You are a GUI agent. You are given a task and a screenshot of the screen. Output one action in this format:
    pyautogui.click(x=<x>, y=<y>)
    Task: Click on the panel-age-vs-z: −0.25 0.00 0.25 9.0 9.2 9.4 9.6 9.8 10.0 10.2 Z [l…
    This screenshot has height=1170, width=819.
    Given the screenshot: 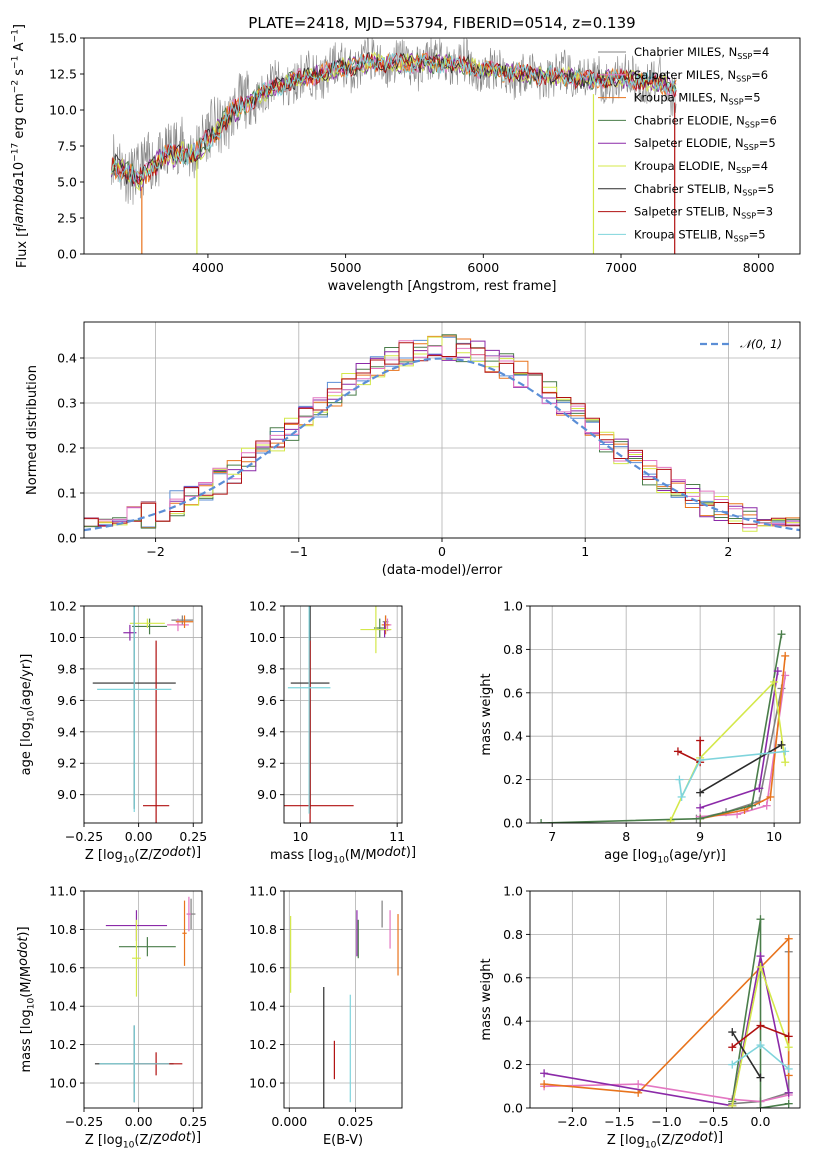 What is the action you would take?
    pyautogui.click(x=113, y=732)
    